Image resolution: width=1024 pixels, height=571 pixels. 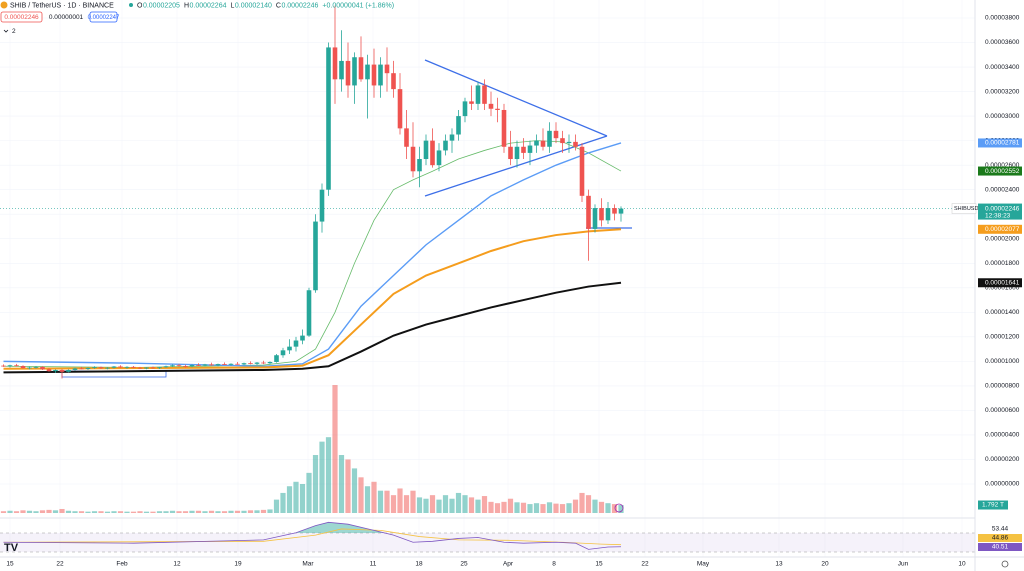 I want to click on settings-icon, so click(x=1005, y=564).